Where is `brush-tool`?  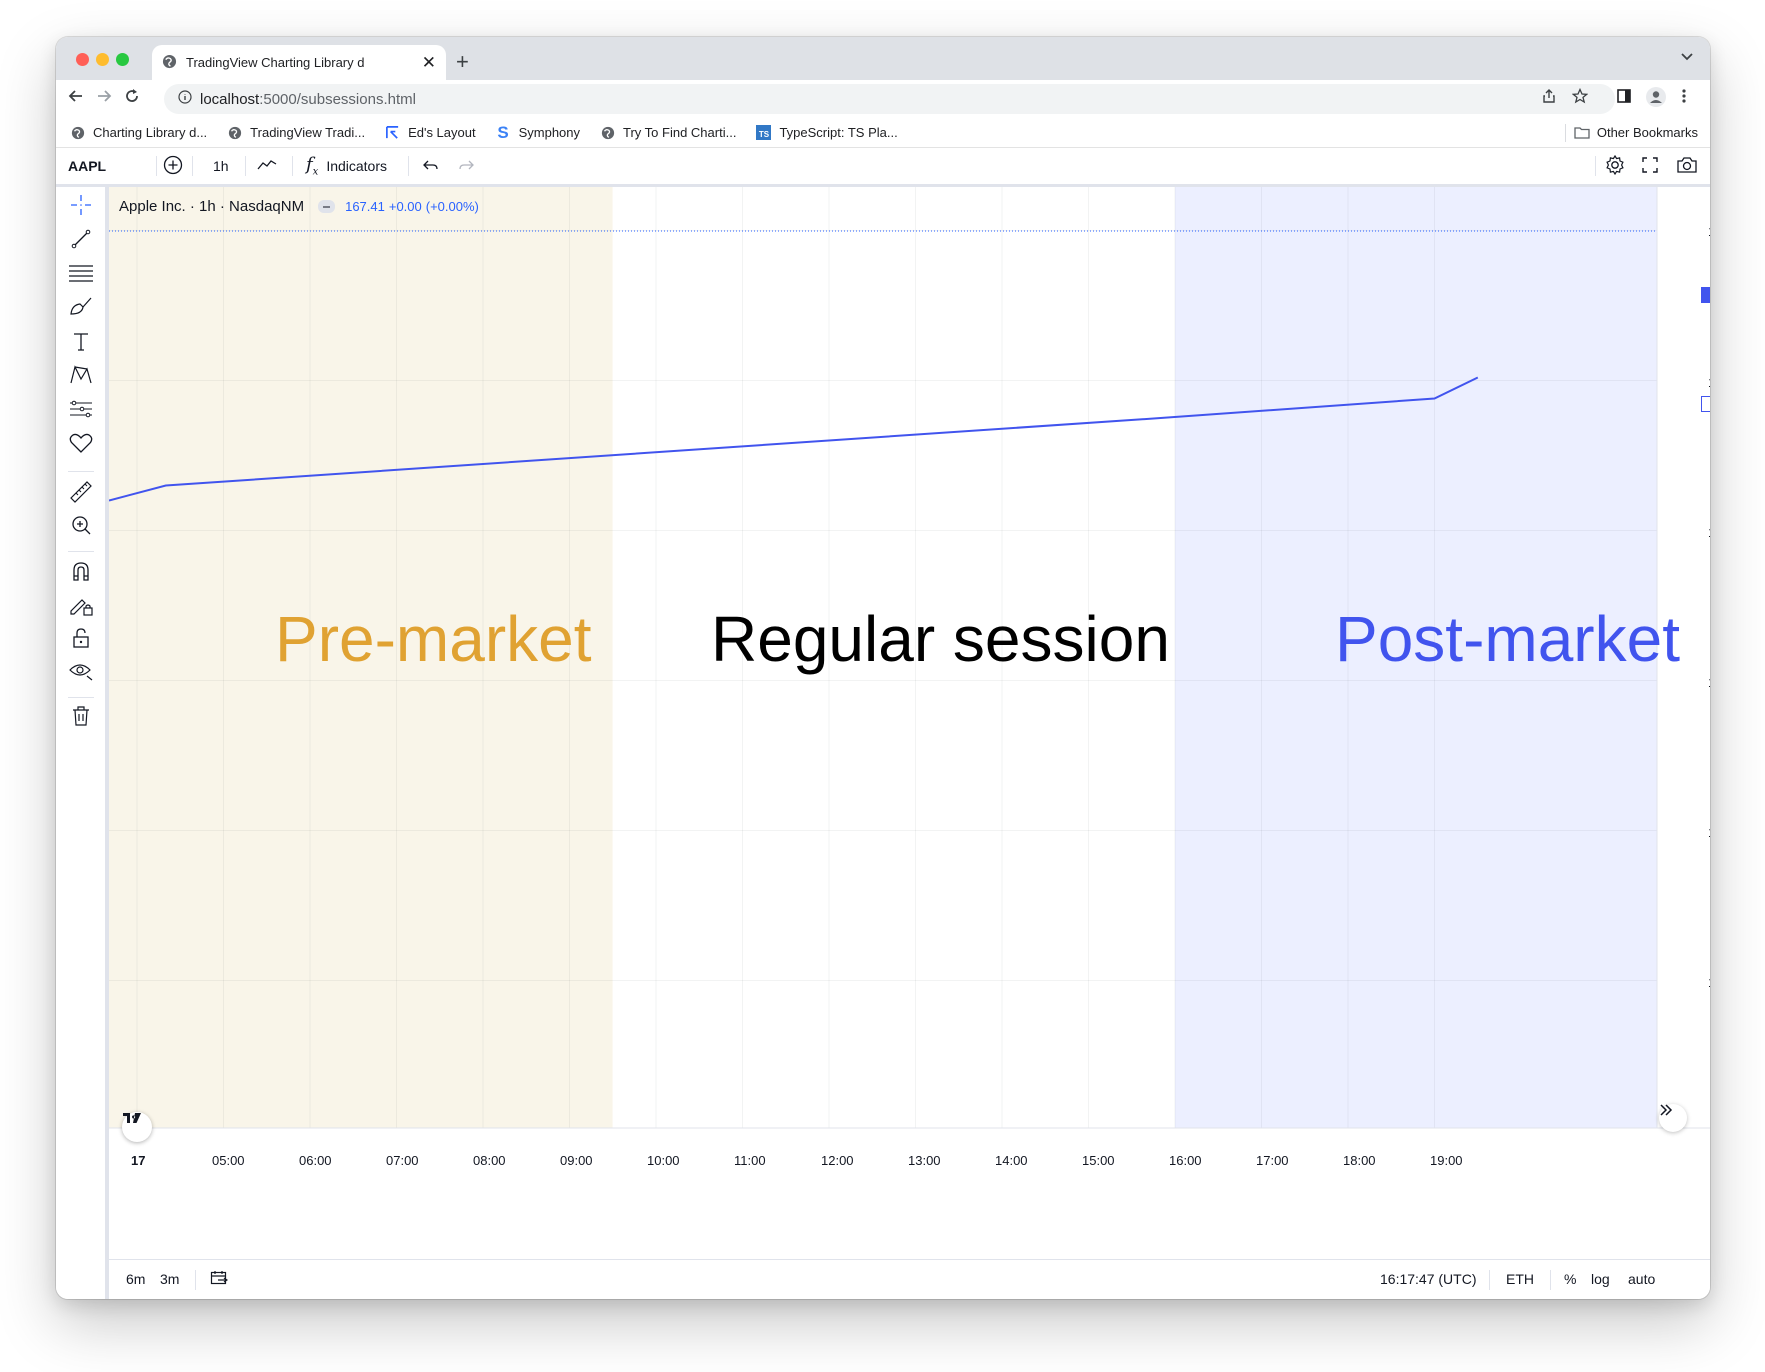 brush-tool is located at coordinates (81, 309).